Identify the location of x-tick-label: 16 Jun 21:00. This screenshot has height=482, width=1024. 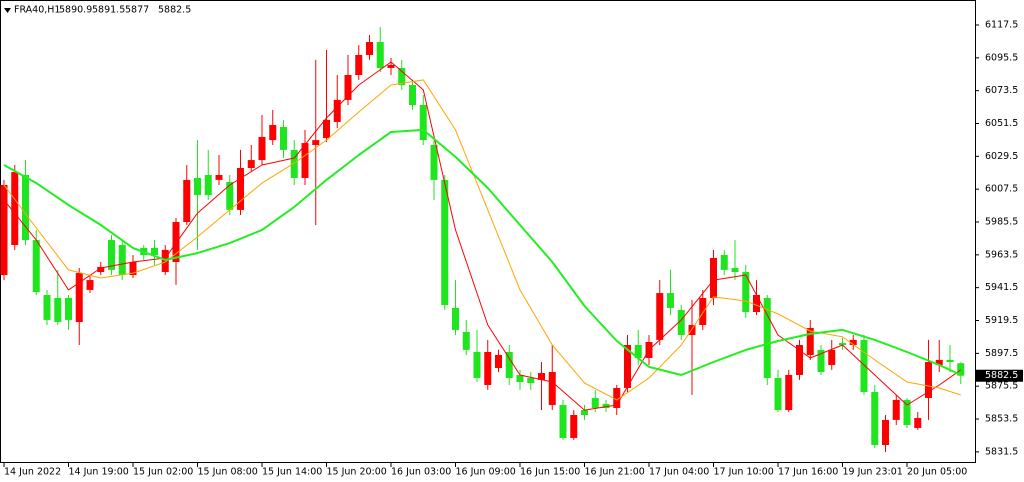
(615, 472).